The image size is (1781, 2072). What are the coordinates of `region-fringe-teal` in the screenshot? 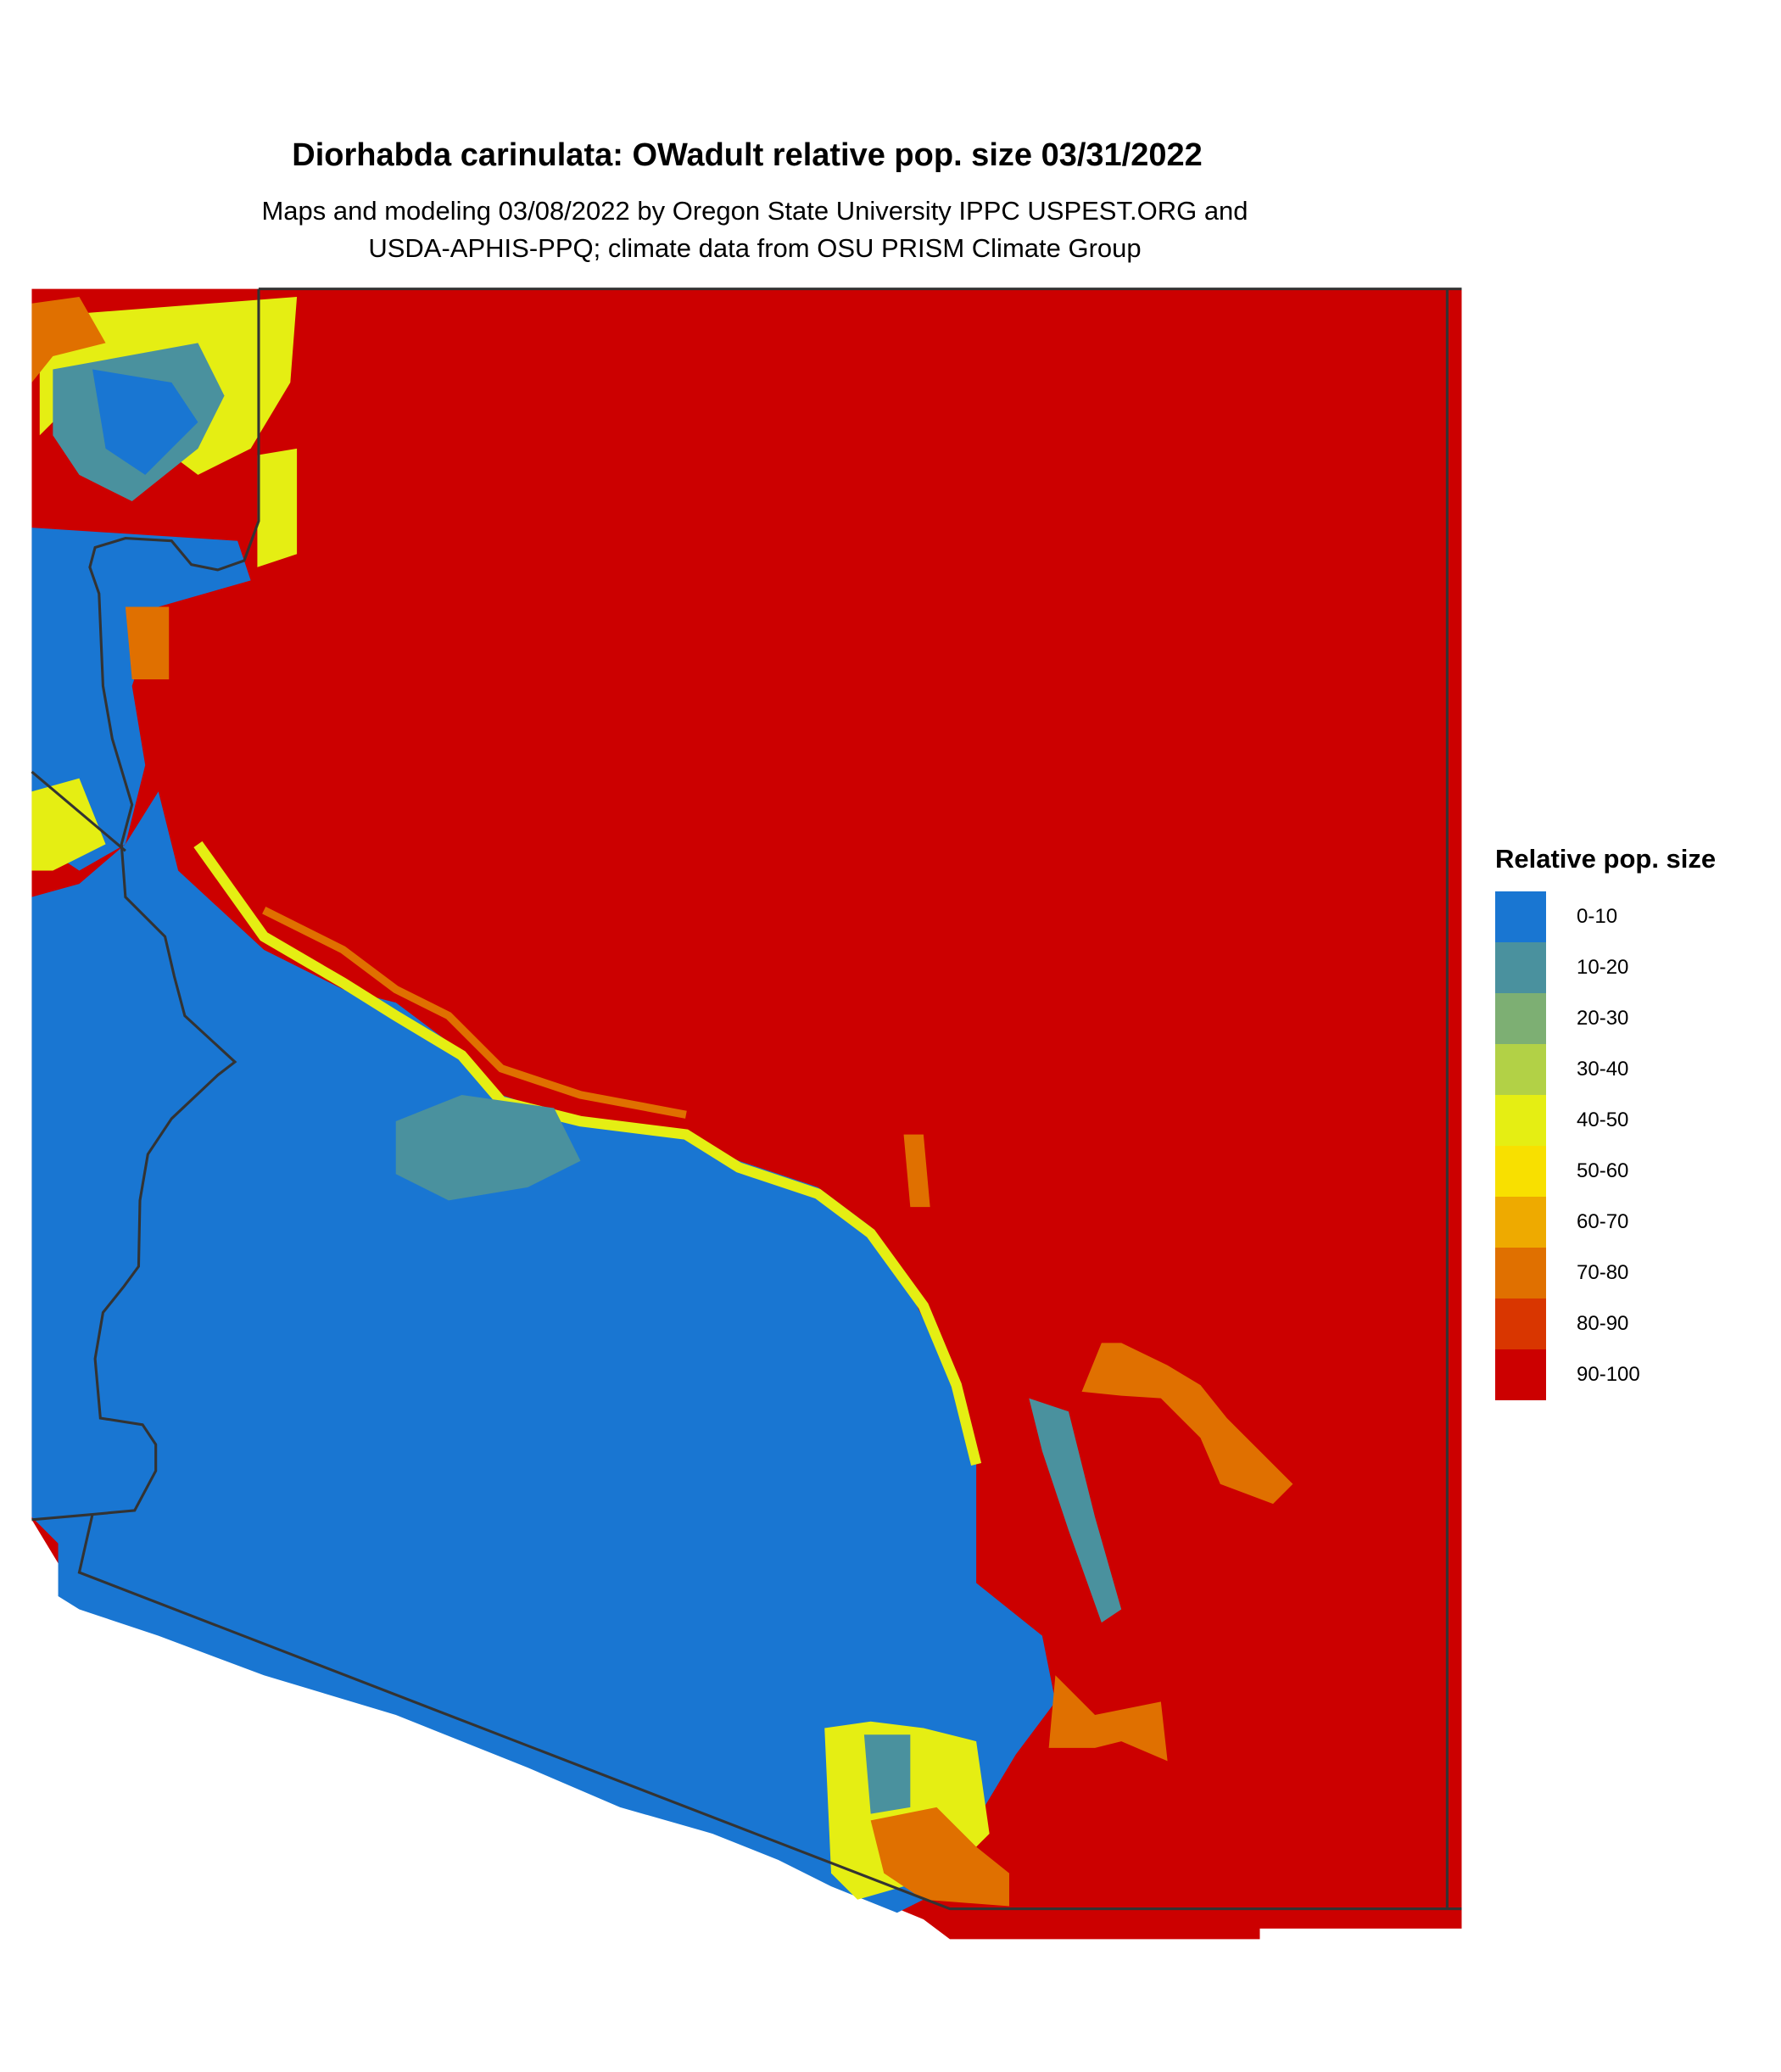 It's located at (488, 1147).